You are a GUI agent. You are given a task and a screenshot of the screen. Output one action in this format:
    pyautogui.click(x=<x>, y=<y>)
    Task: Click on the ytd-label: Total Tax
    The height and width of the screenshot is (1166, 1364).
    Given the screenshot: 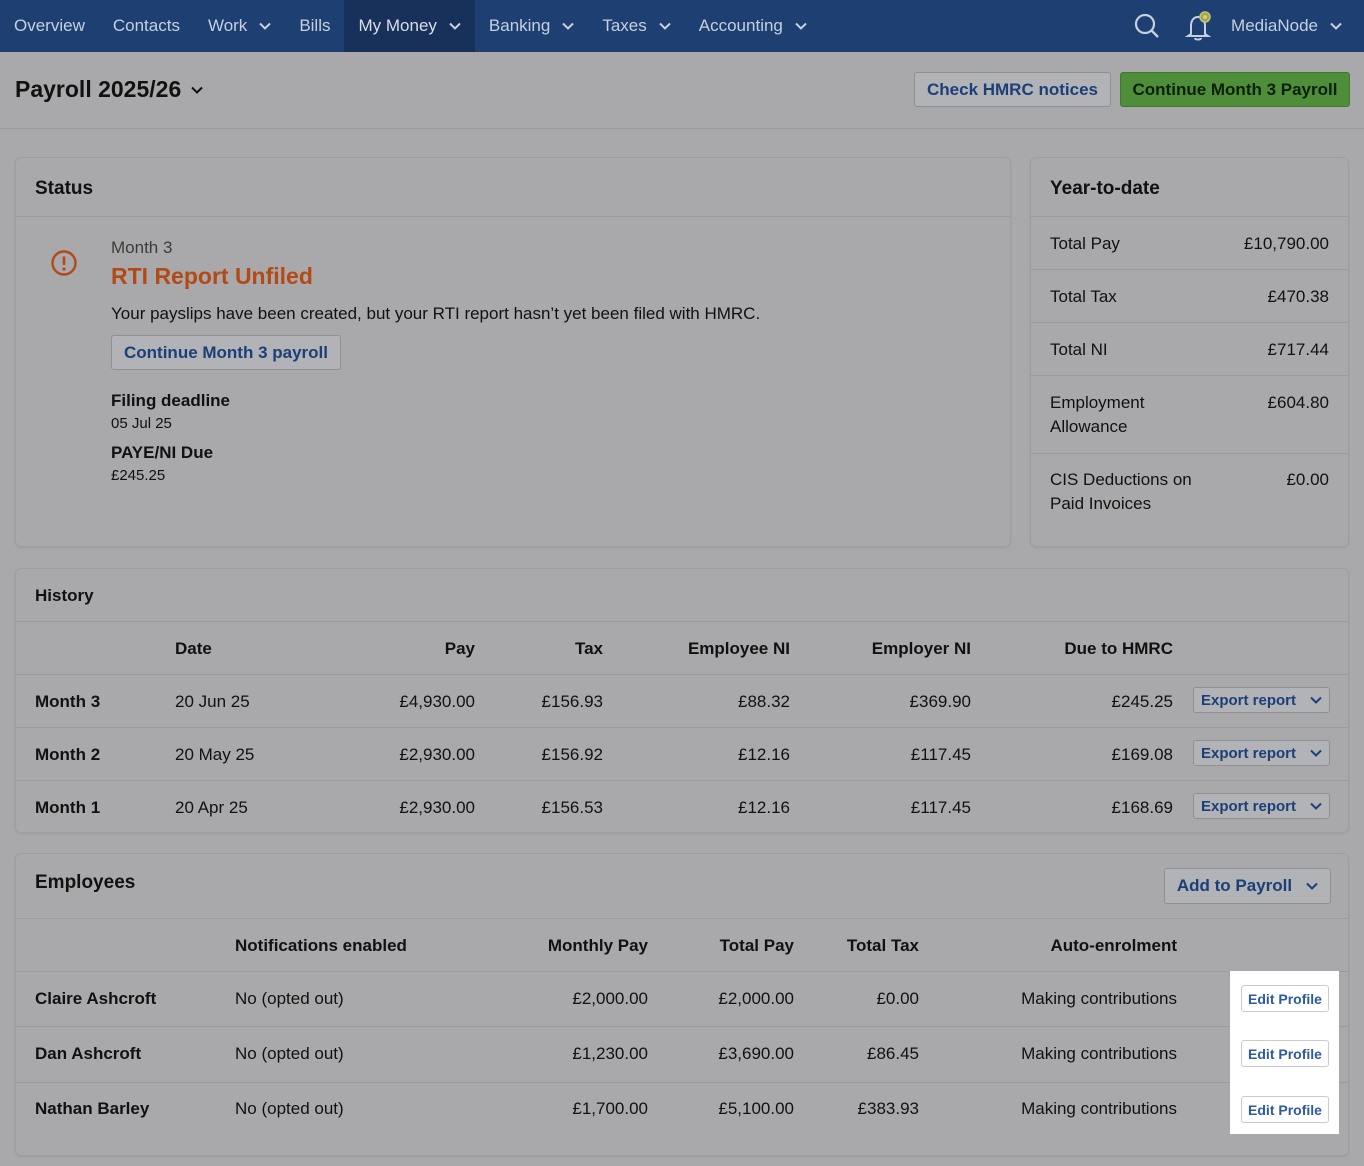 What is the action you would take?
    pyautogui.click(x=1083, y=296)
    